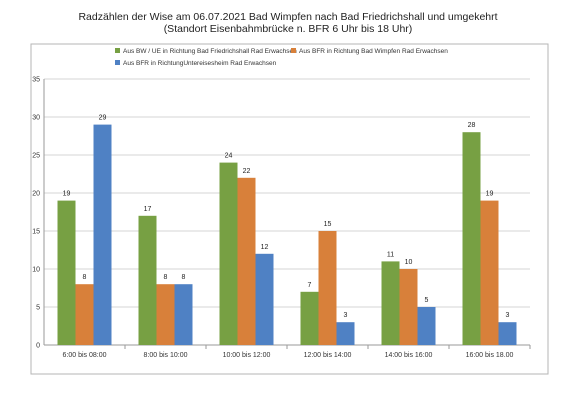 The image size is (576, 400). Describe the element at coordinates (472, 125) in the screenshot. I see `data-label: 28` at that location.